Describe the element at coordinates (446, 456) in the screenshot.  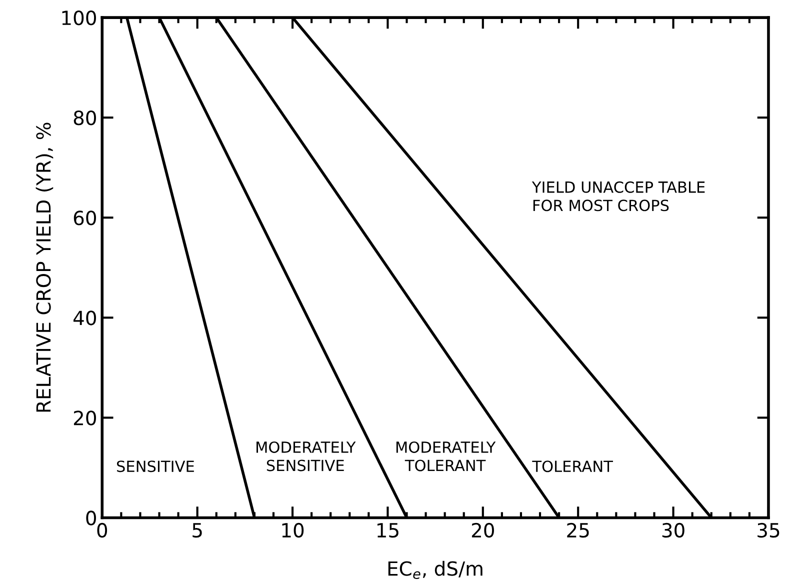
I see `annotation: MODERATELY TOLERANT` at that location.